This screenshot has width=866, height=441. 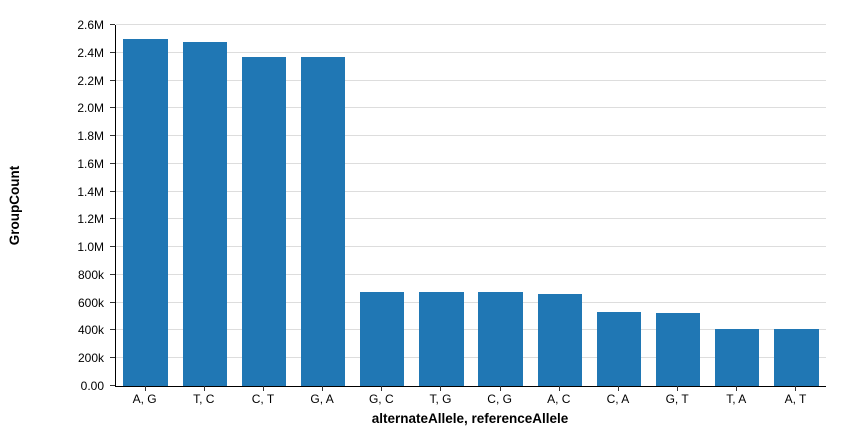 I want to click on bar-g-a, so click(x=323, y=221).